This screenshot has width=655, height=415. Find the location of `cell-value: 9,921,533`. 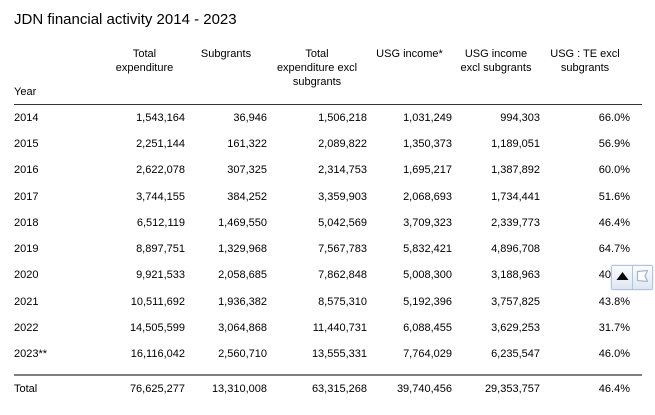

cell-value: 9,921,533 is located at coordinates (160, 275).